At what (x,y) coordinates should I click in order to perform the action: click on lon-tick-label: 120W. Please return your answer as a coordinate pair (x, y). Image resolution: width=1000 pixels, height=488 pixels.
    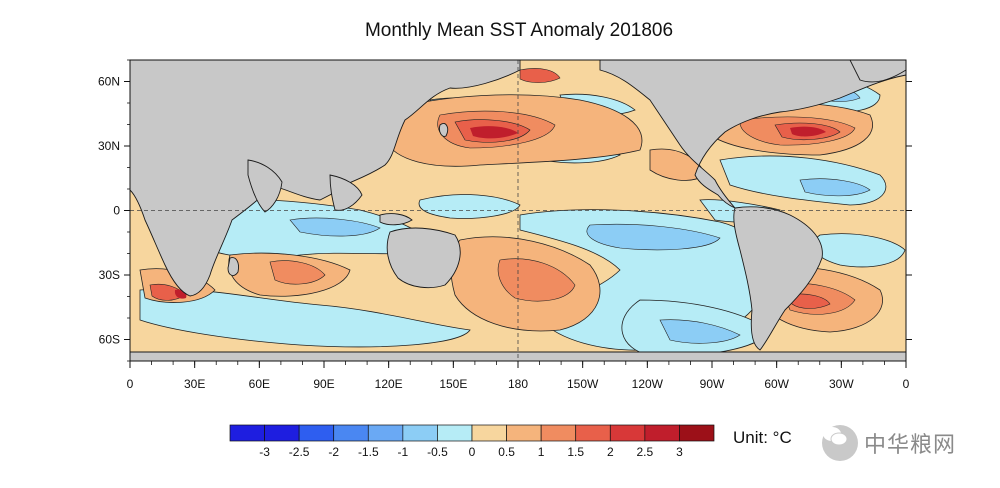
    Looking at the image, I should click on (648, 384).